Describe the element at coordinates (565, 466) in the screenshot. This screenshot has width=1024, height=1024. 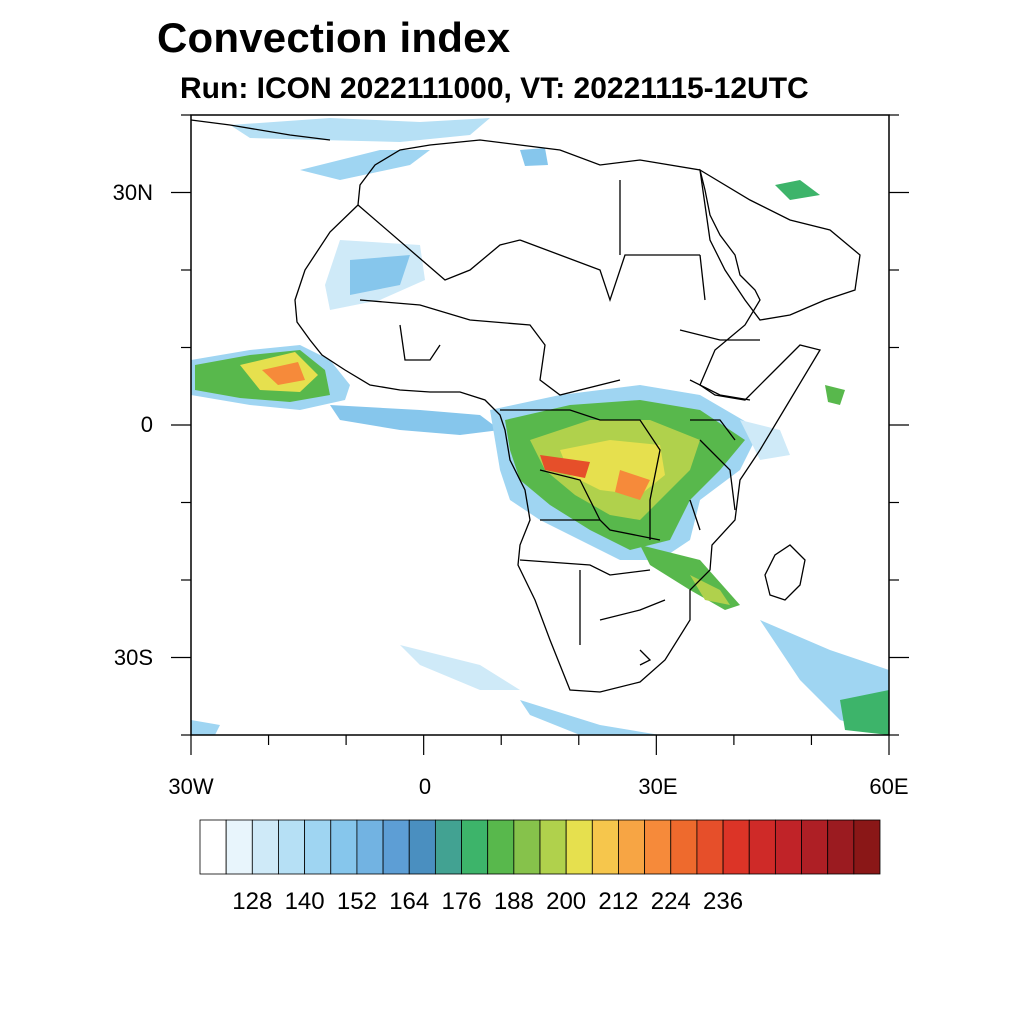
I see `field-congo-core-west` at that location.